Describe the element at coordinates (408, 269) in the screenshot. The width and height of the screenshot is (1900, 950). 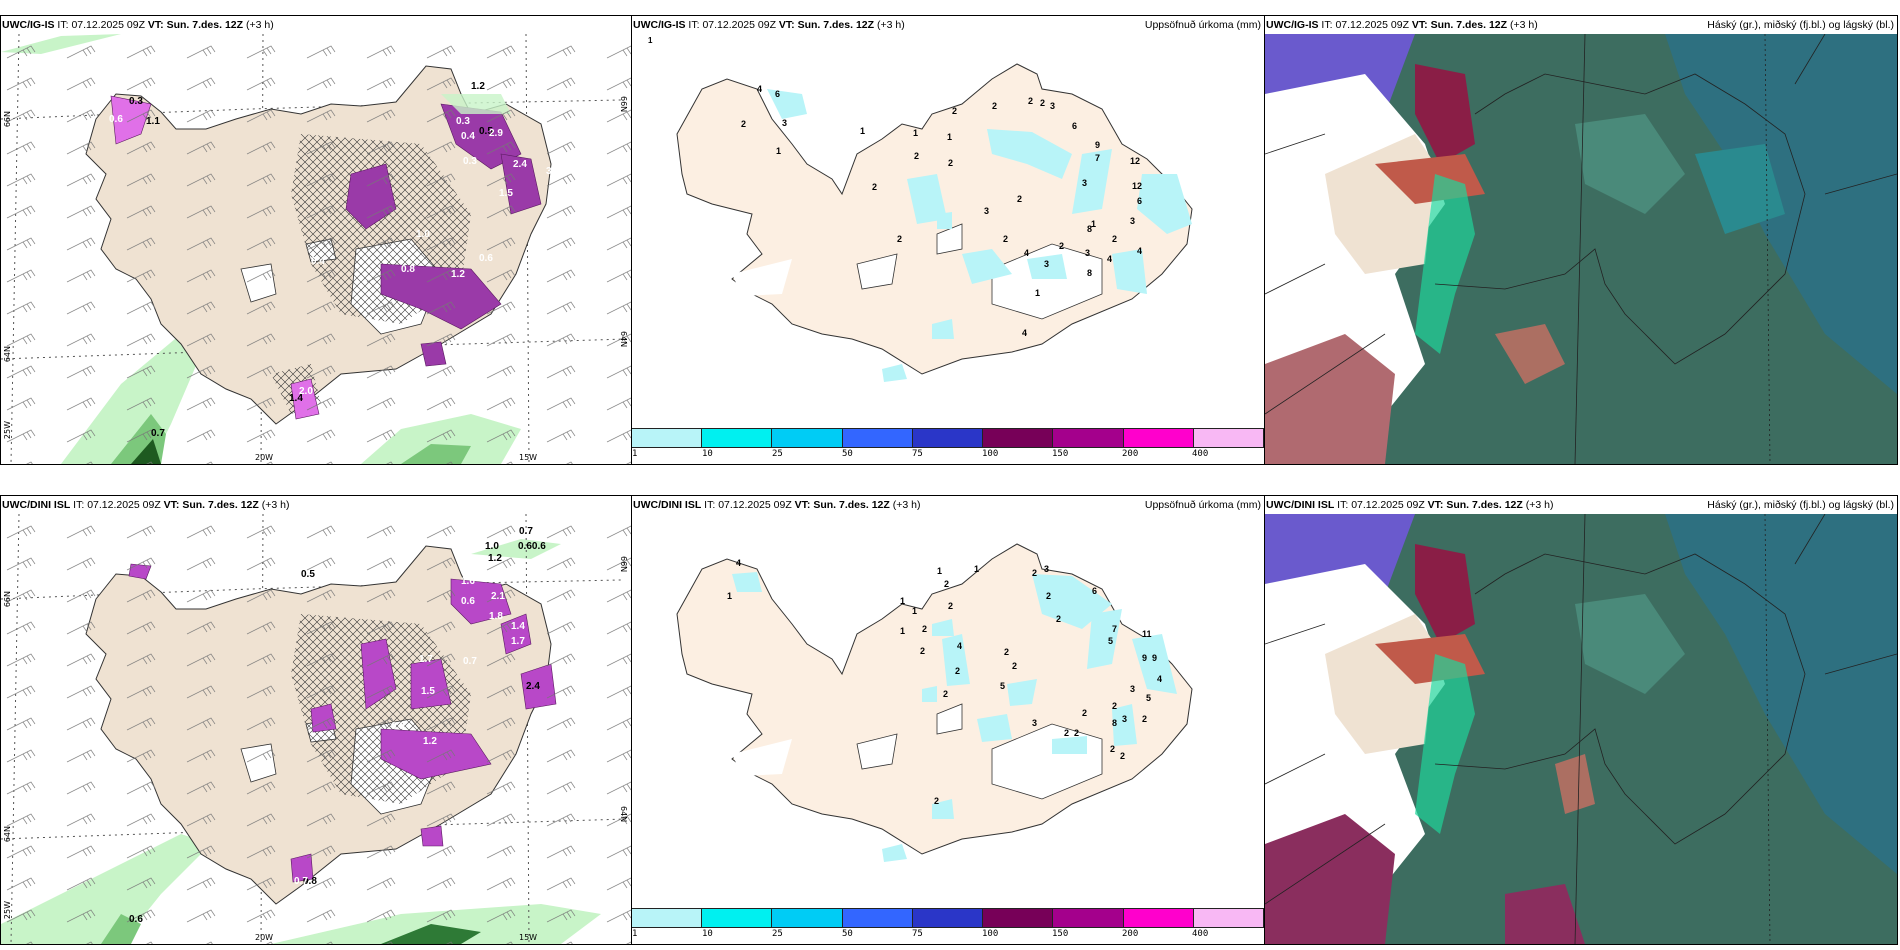
I see `value-label: 0.8` at that location.